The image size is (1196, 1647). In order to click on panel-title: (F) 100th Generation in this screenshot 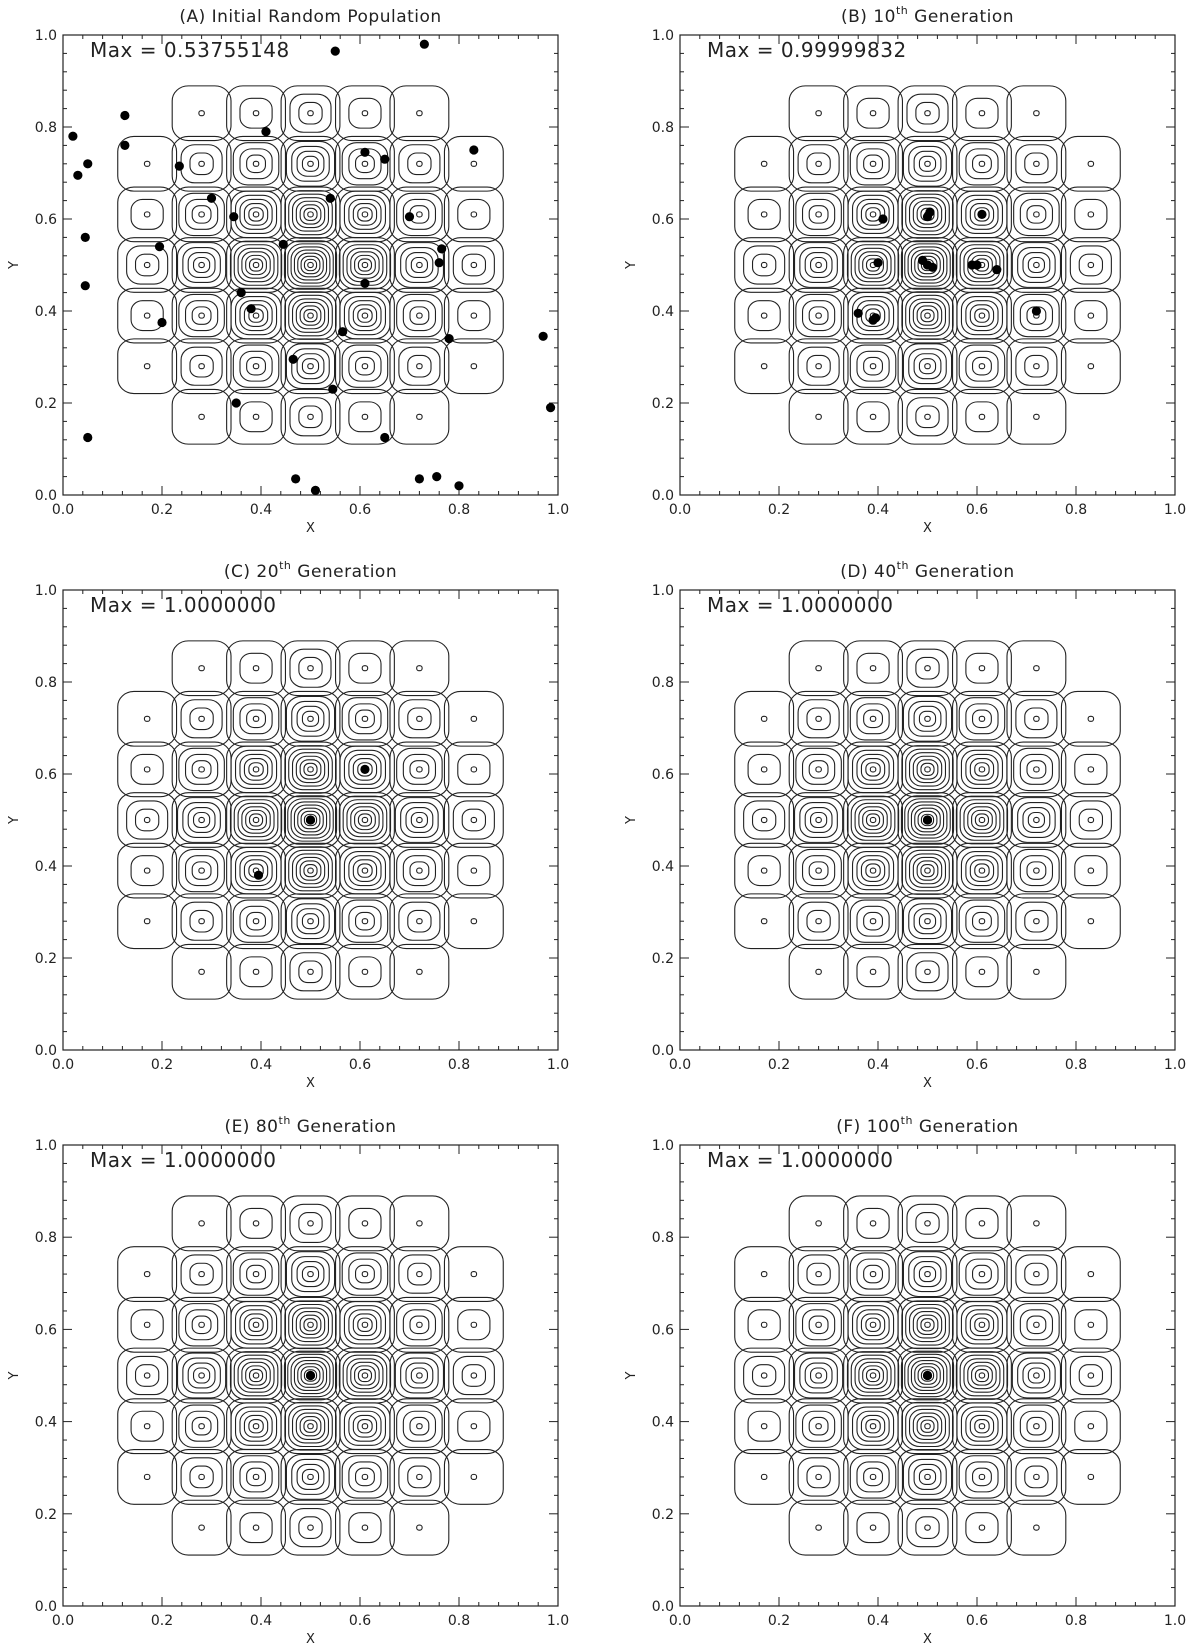, I will do `click(927, 1125)`.